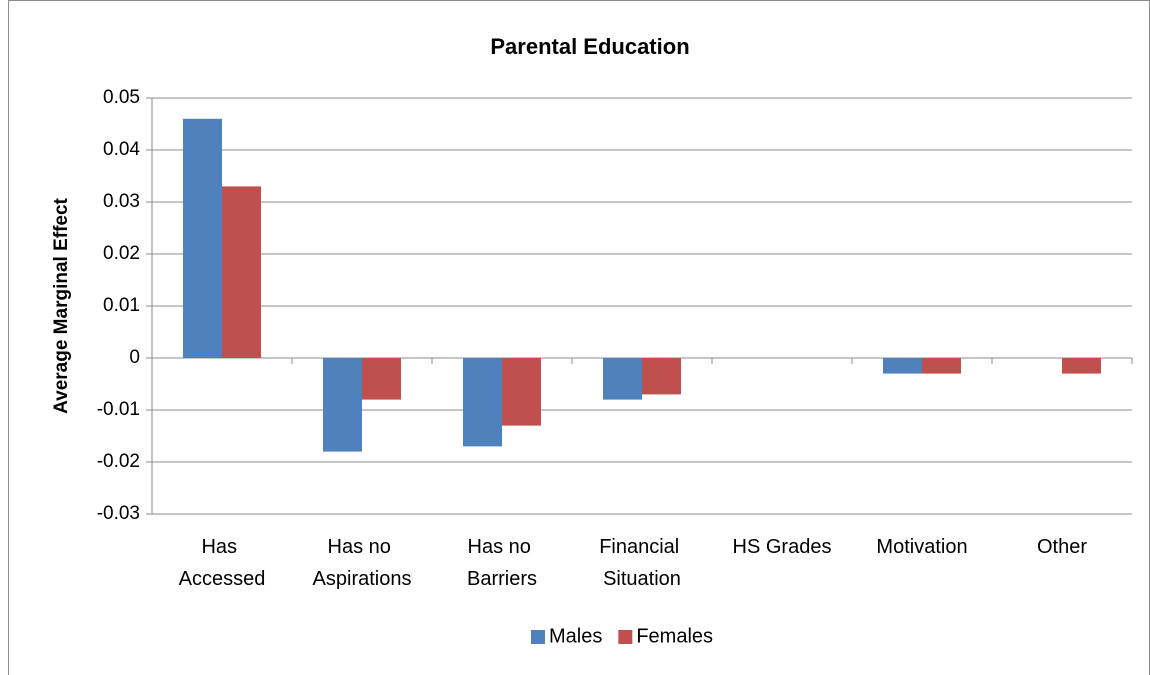 The height and width of the screenshot is (675, 1150). What do you see at coordinates (362, 563) in the screenshot?
I see `x-tick-label: Has no Aspirations` at bounding box center [362, 563].